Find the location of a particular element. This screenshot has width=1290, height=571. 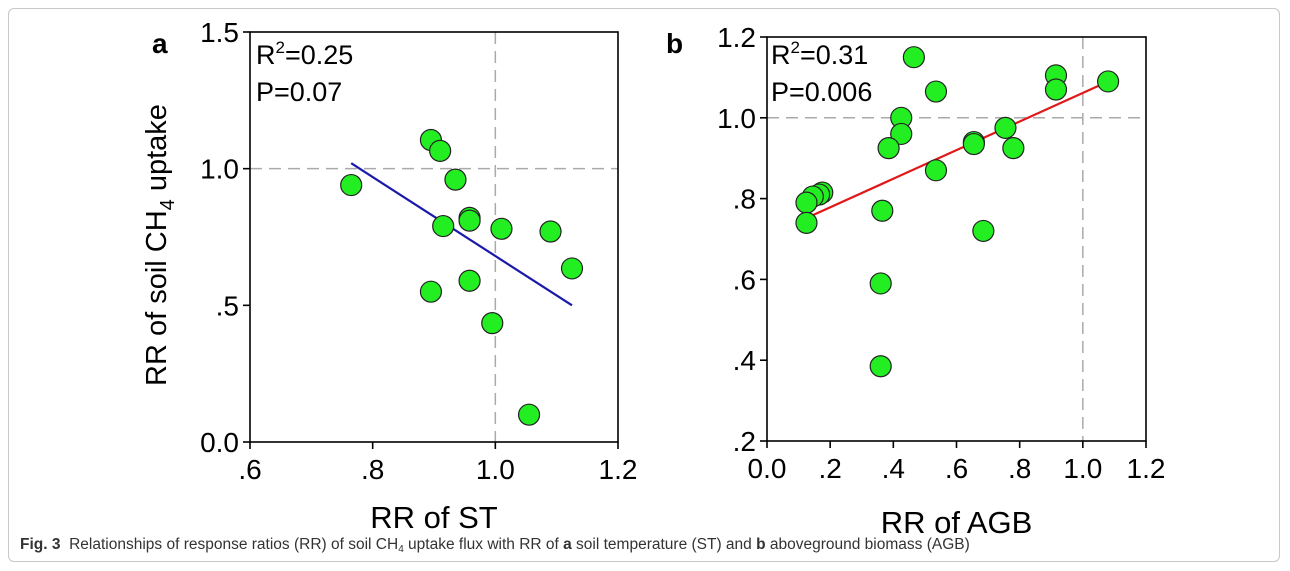

y-tick-label: 0.0 is located at coordinates (219, 442).